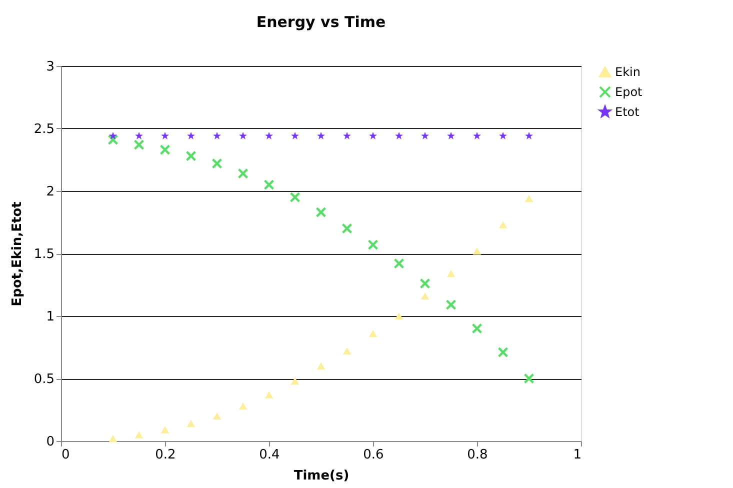 This screenshot has width=733, height=488. Describe the element at coordinates (44, 254) in the screenshot. I see `y-tick-label: 1.5` at that location.